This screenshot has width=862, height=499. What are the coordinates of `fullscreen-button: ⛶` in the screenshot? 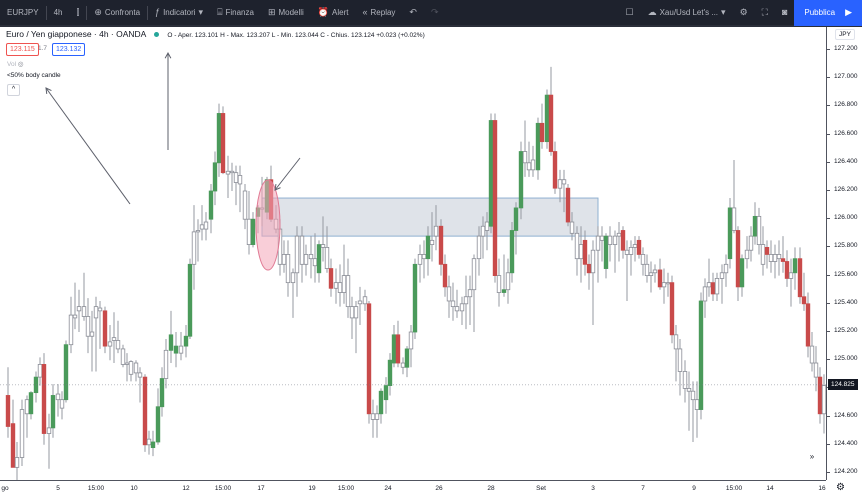 It's located at (765, 12).